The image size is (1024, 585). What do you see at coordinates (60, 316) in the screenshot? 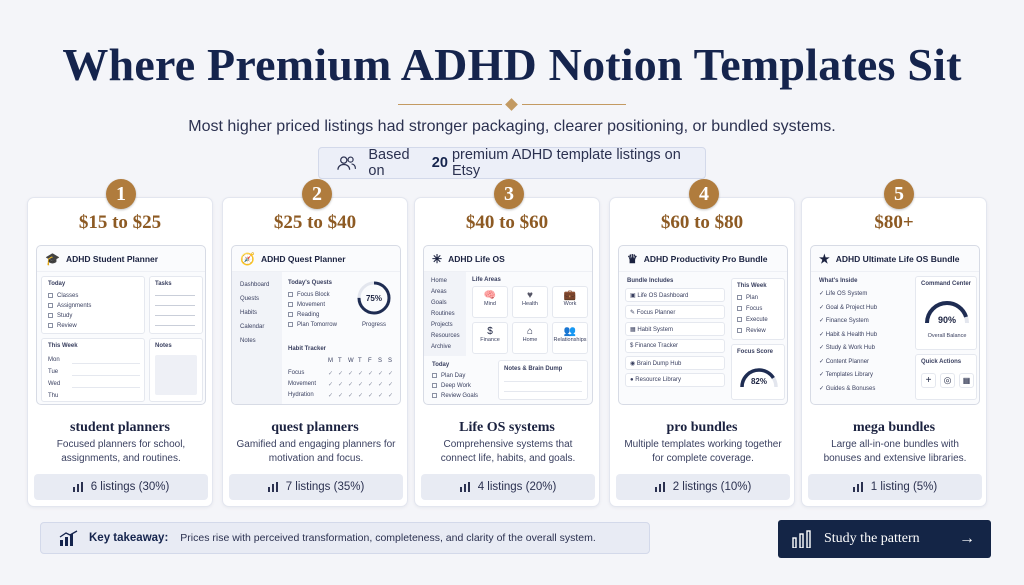
I see `preview-list-item: Study` at bounding box center [60, 316].